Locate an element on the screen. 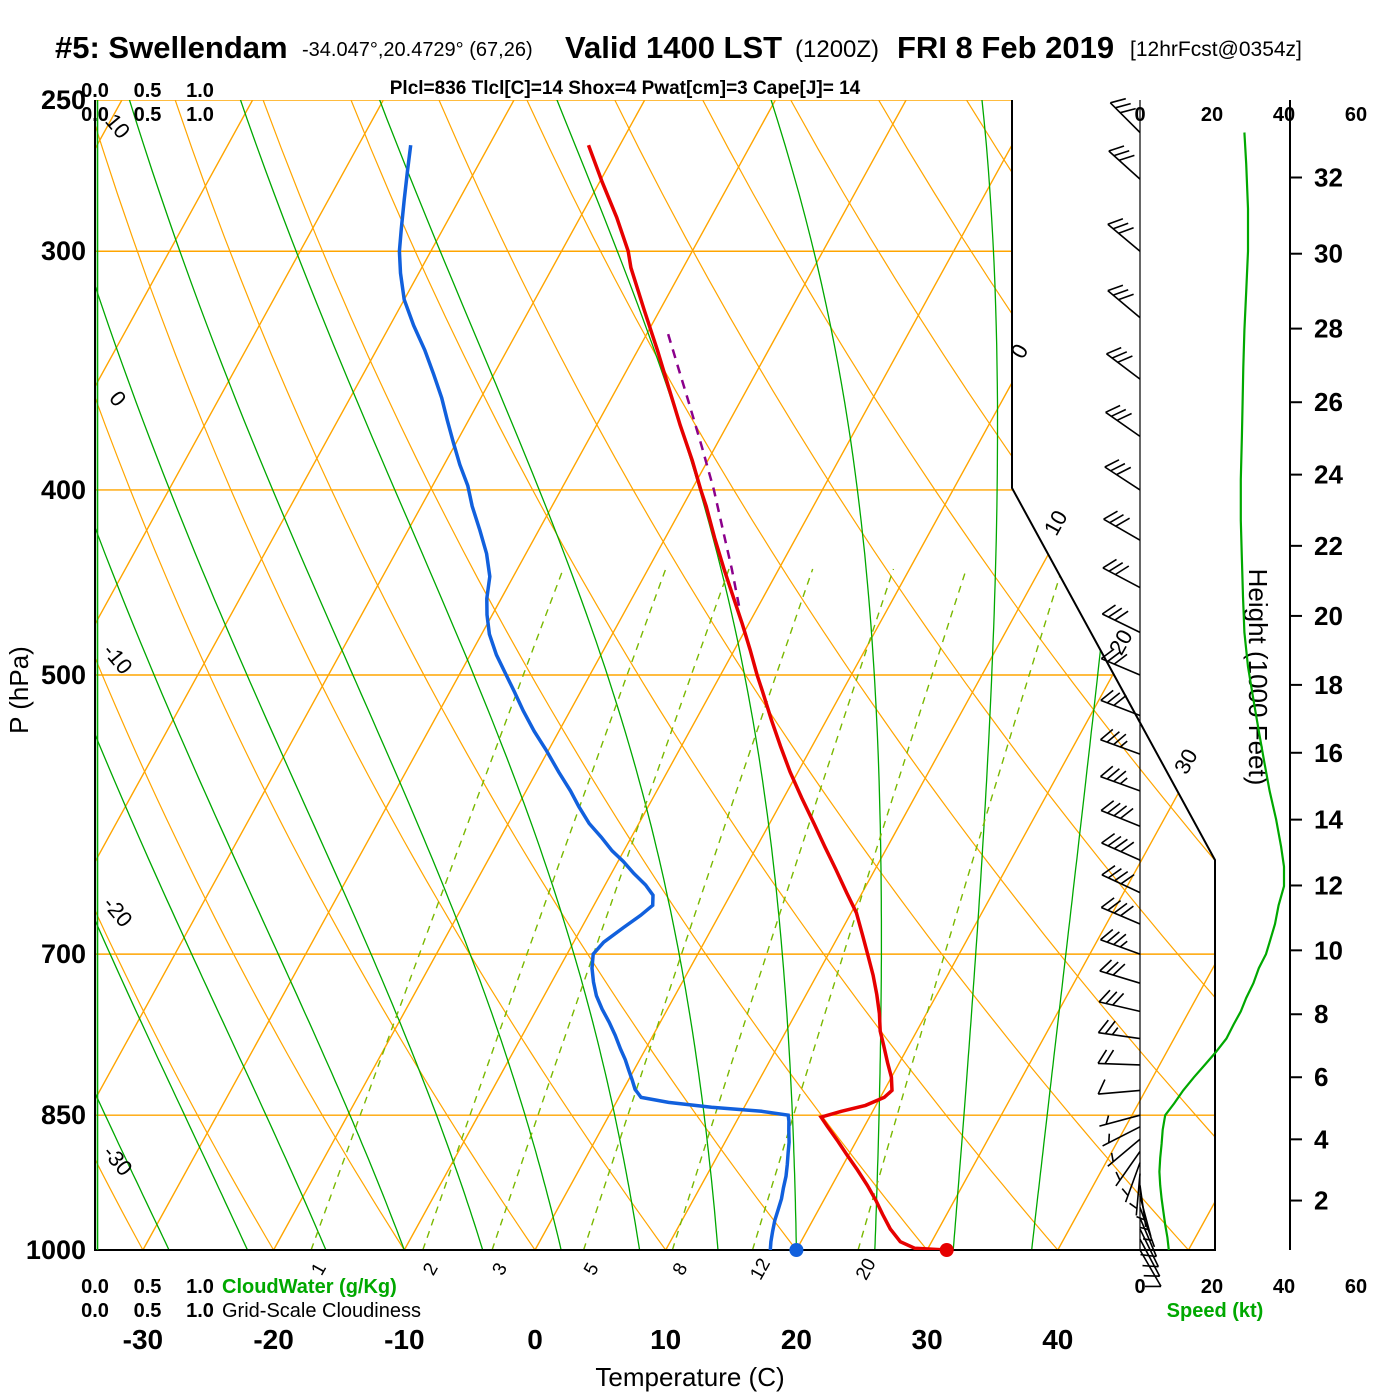  height-tick-label: 24 is located at coordinates (1328, 475).